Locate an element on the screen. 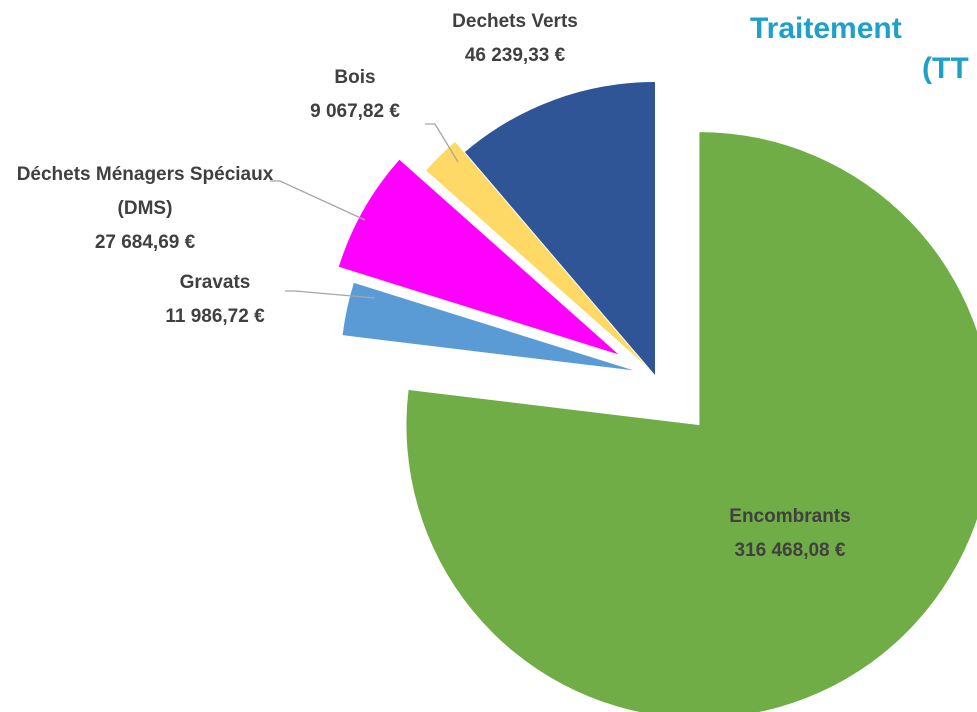  value-label: 46 239,33 € is located at coordinates (515, 55).